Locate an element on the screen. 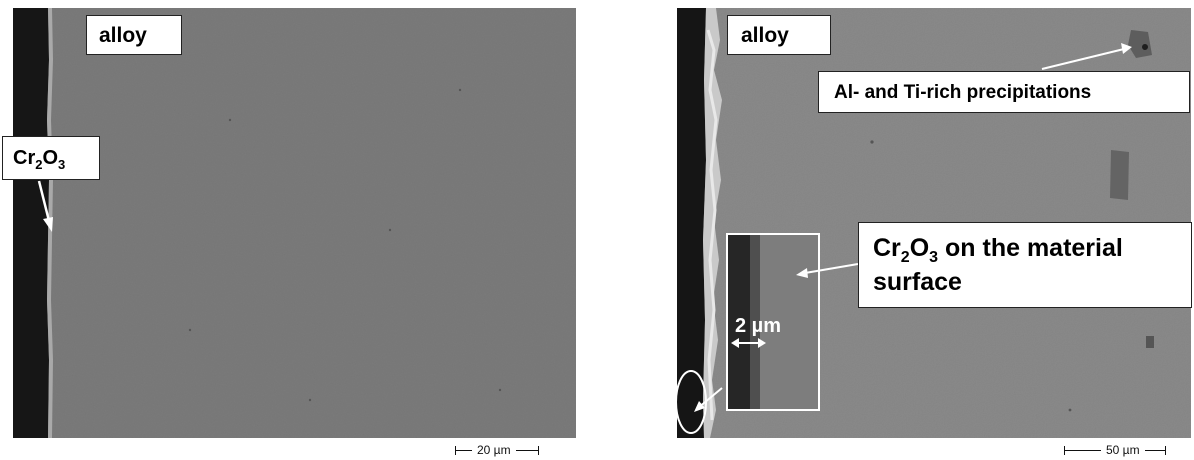 The image size is (1194, 460). right-oxide-rest: on the material is located at coordinates (1030, 248).